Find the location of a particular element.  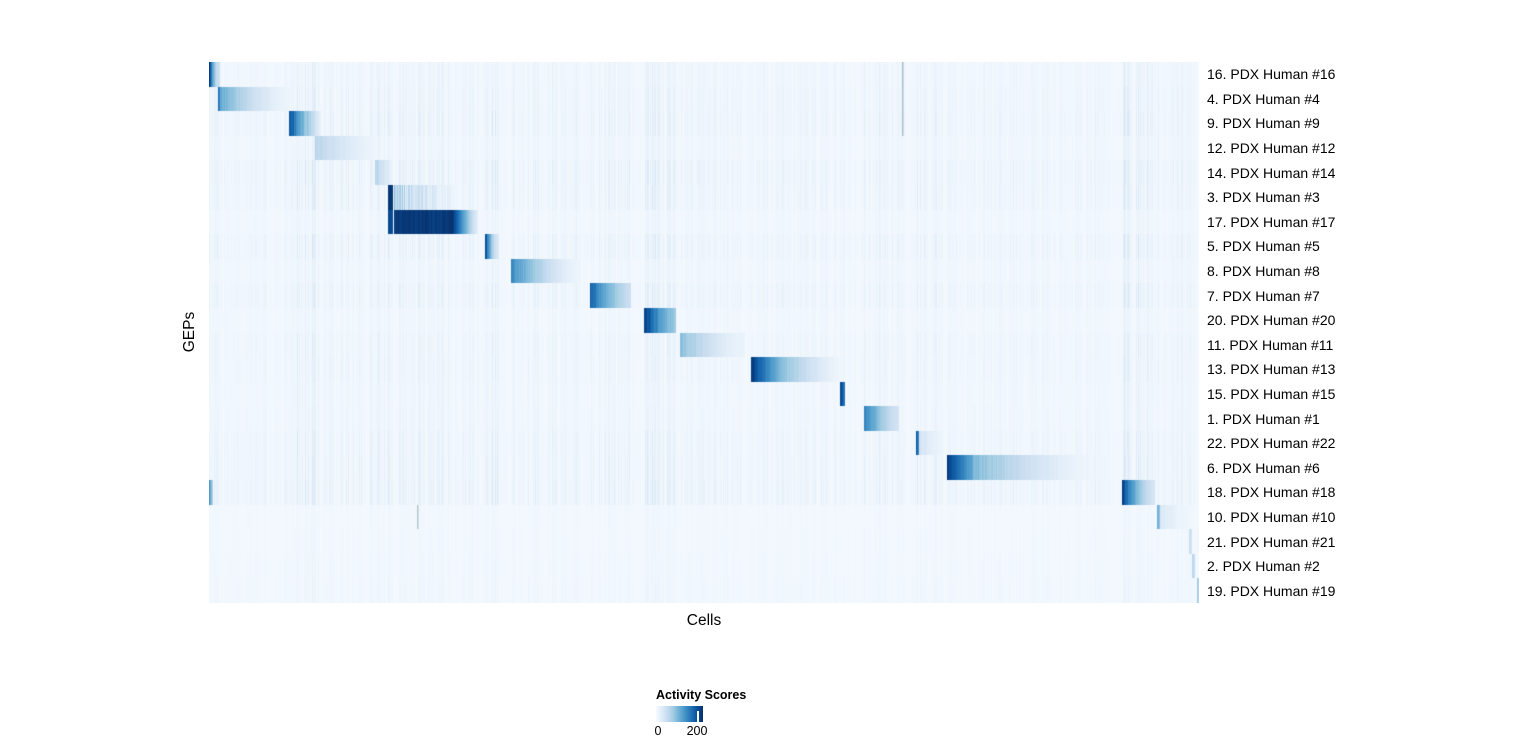

row-label: 10. PDX Human #10 is located at coordinates (1271, 516).